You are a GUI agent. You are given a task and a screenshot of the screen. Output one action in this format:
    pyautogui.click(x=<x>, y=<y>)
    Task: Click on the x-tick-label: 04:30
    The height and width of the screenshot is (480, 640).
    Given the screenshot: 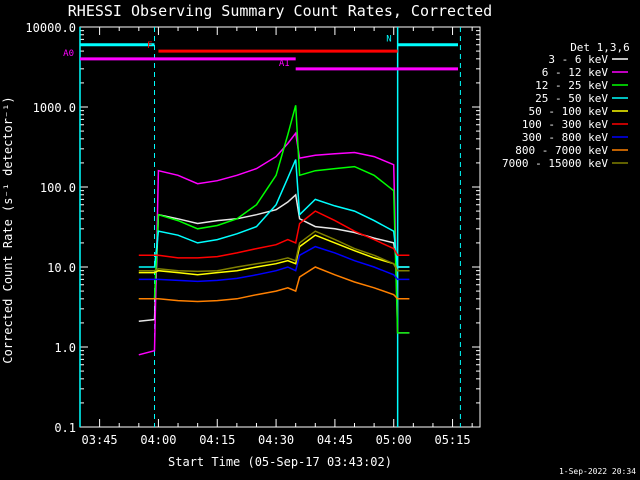 What is the action you would take?
    pyautogui.click(x=276, y=440)
    